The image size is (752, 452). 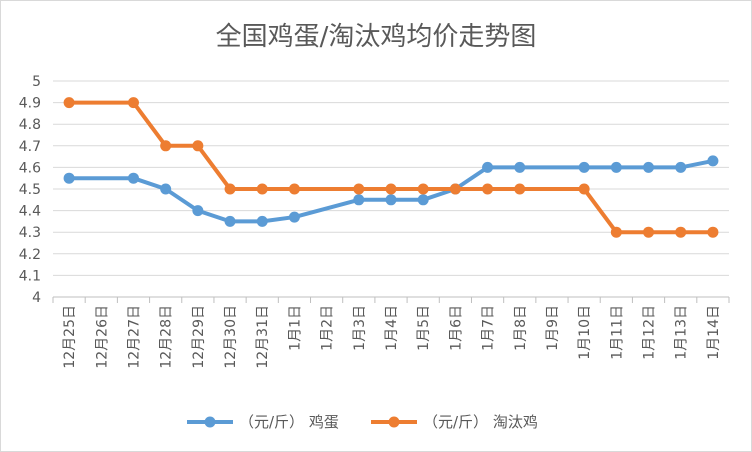 I want to click on x-tick-label: 1月14日, so click(x=714, y=332).